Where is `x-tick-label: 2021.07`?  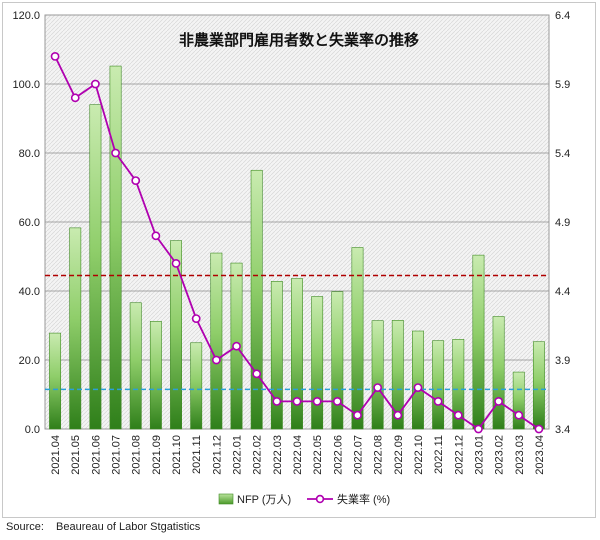 x-tick-label: 2021.07 is located at coordinates (117, 455).